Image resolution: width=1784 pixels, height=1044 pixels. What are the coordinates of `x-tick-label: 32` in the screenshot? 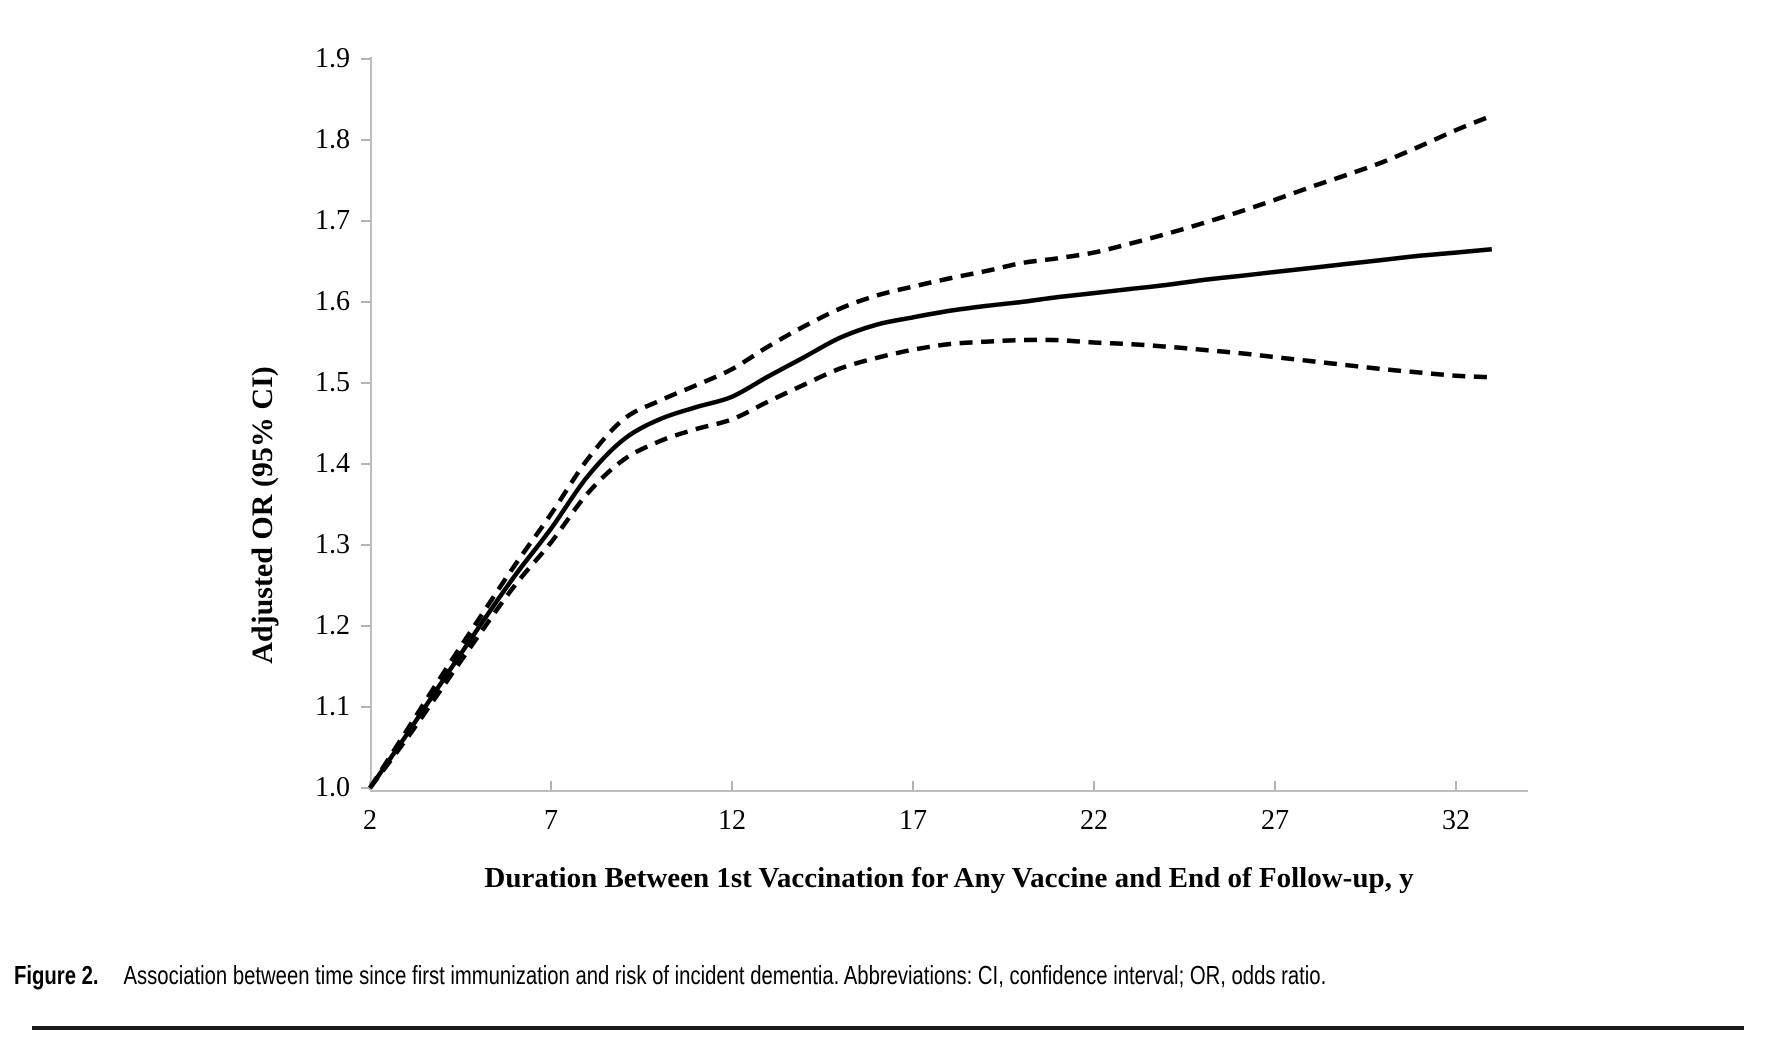 It's located at (1456, 820).